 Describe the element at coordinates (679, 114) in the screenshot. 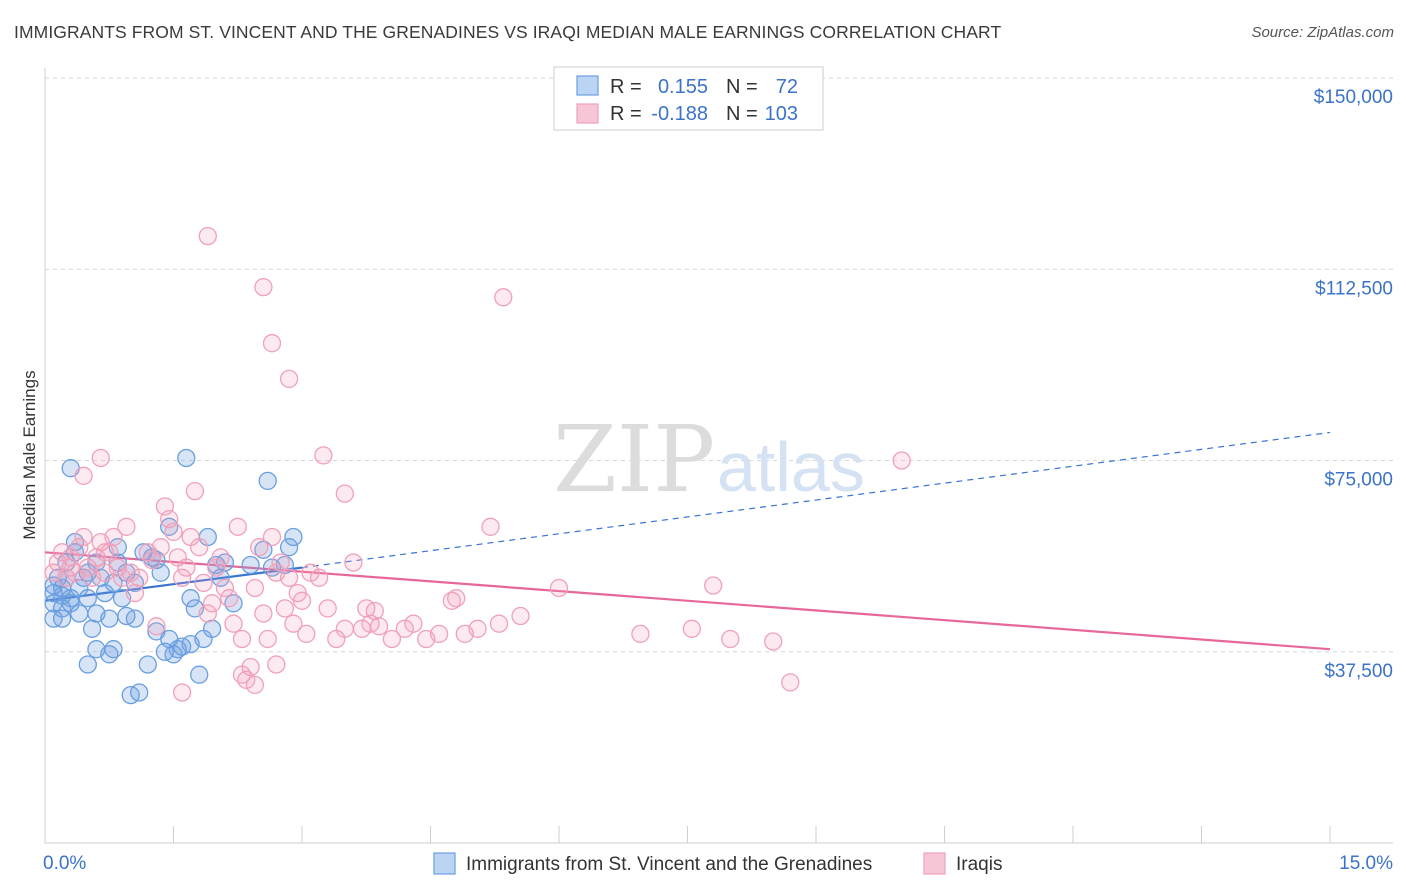

I see `legend-r-value-pink: -0.188` at that location.